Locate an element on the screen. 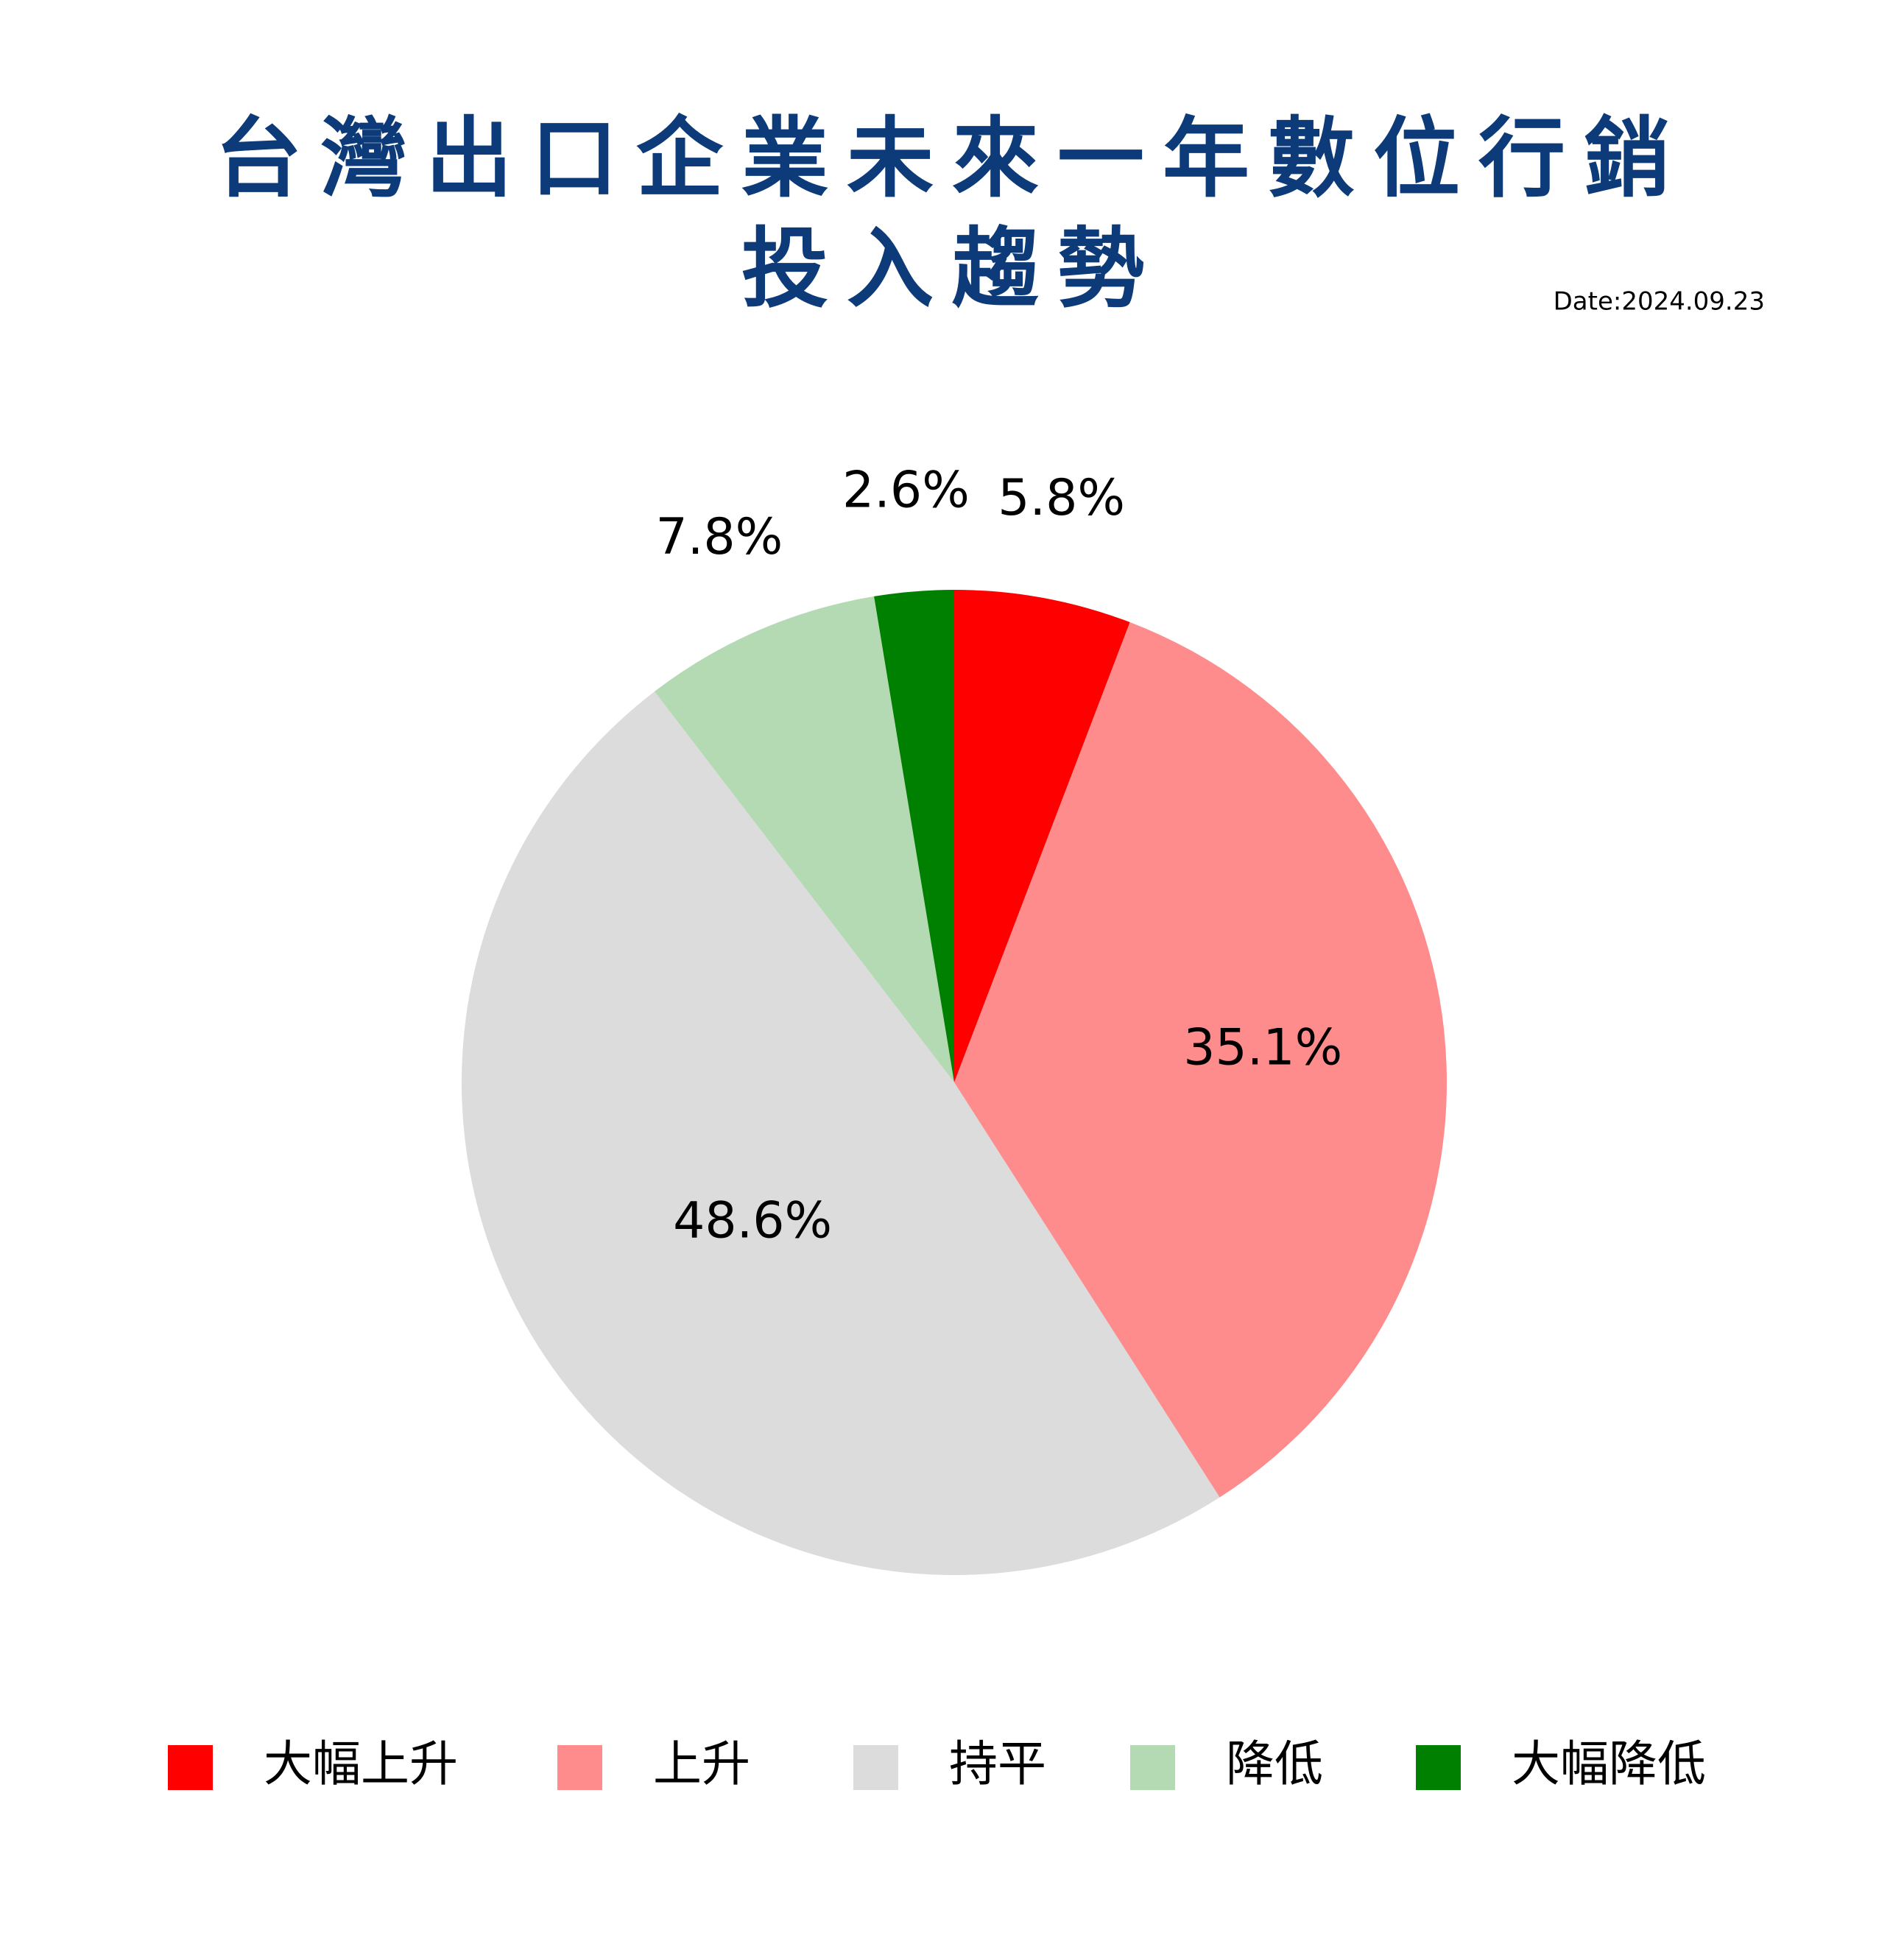 The width and height of the screenshot is (1904, 1941). title-box: 台灣出口企業未來一年數位行銷投入趨勢 is located at coordinates (952, 214).